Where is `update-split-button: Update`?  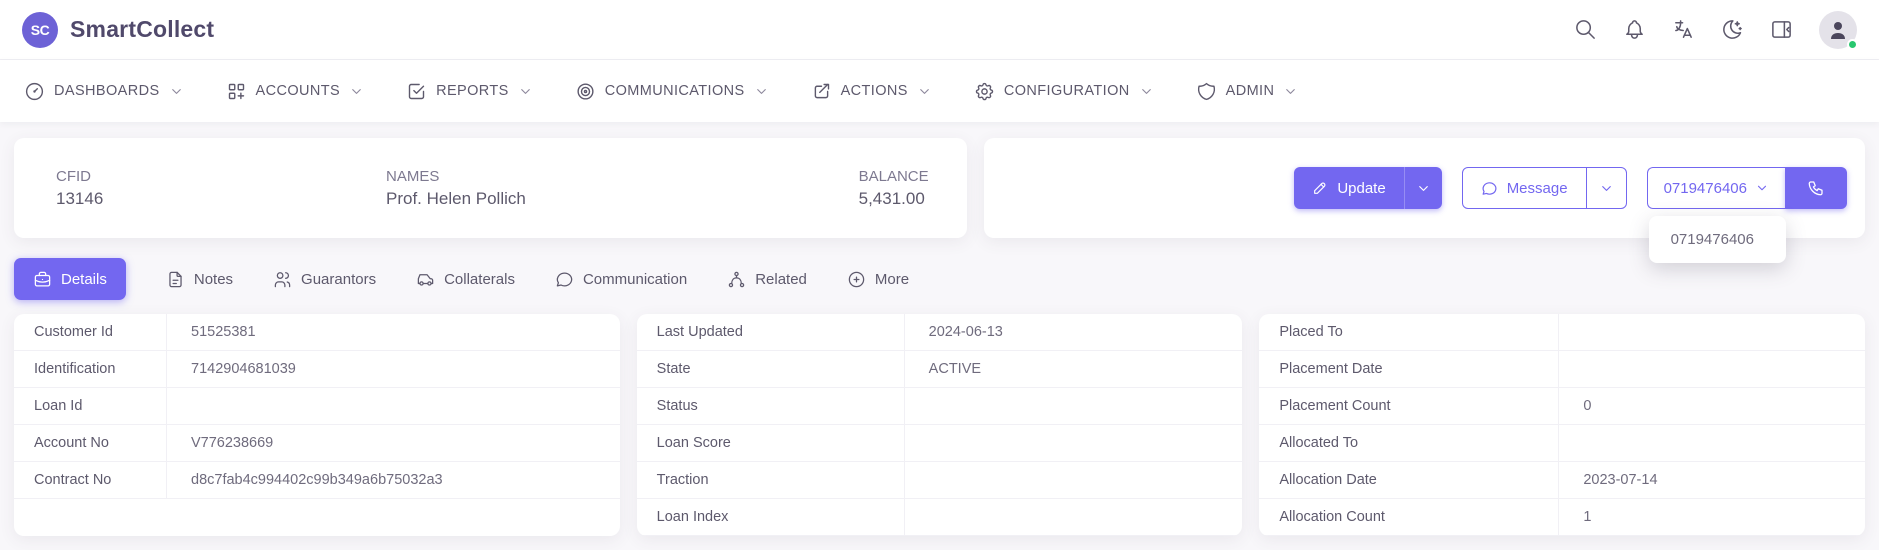
update-split-button: Update is located at coordinates (1368, 188).